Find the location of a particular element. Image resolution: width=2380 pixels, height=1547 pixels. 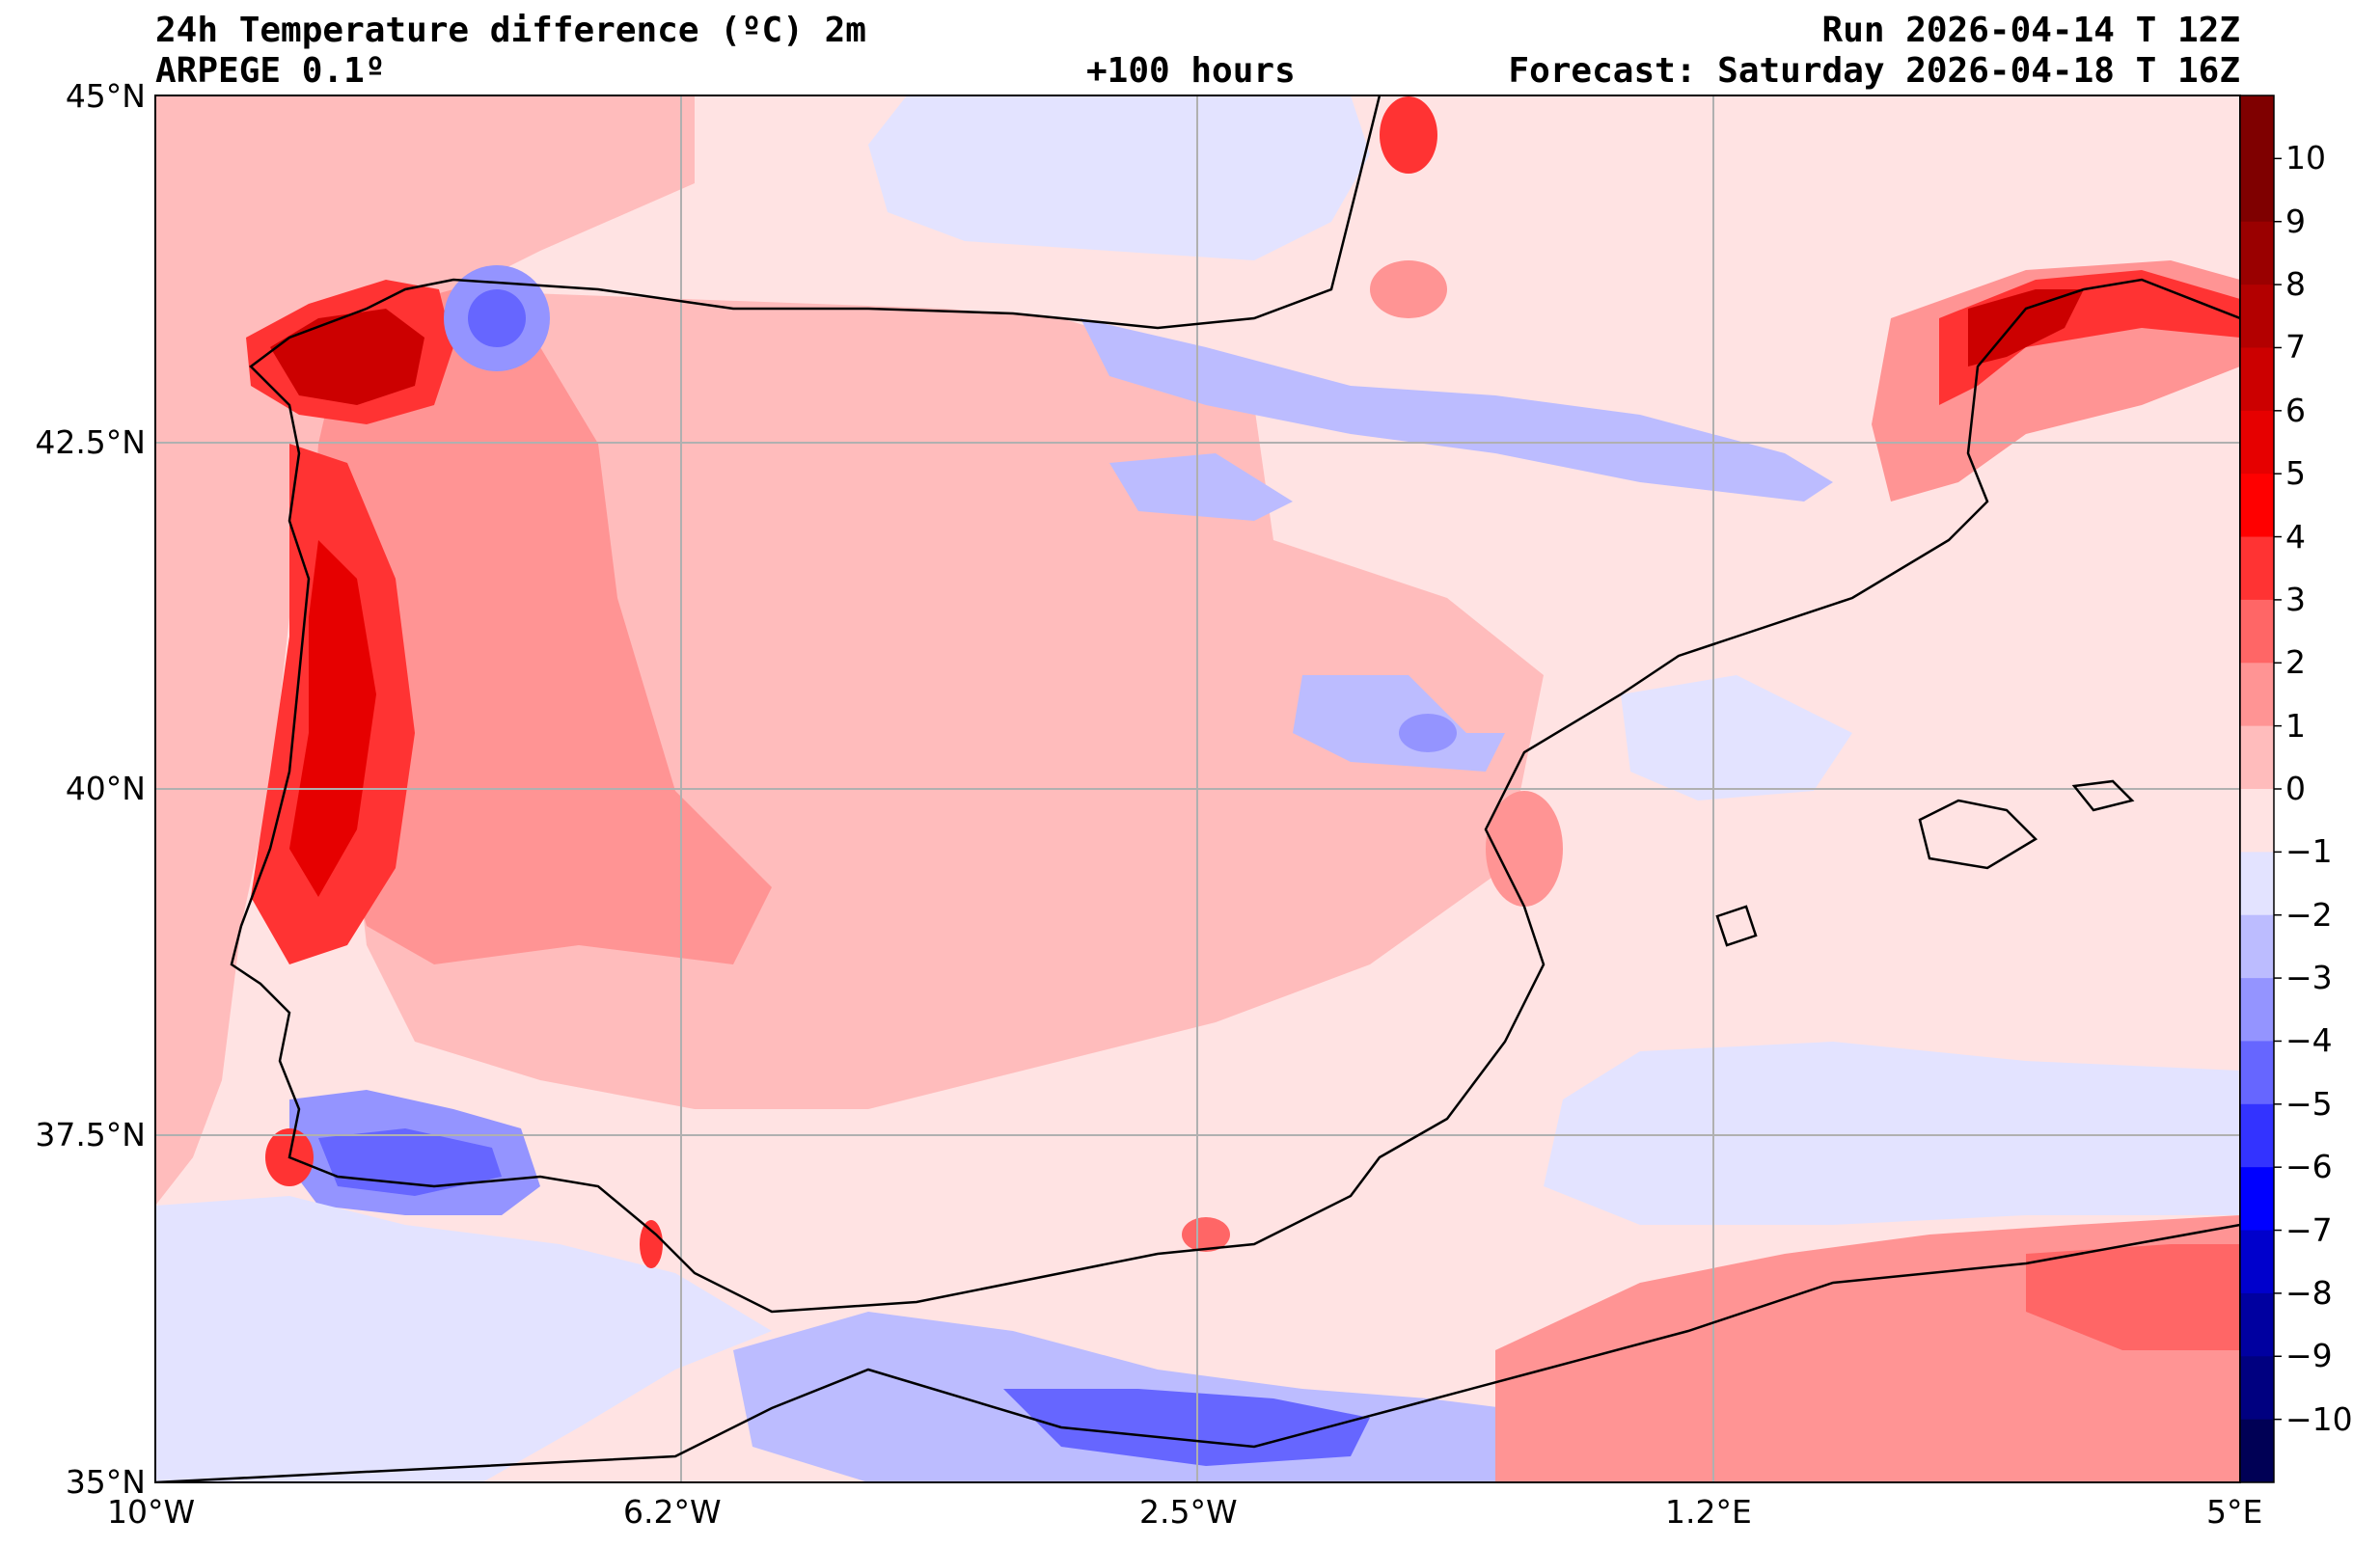

colorbar-tick-label: −2 is located at coordinates (2309, 914).